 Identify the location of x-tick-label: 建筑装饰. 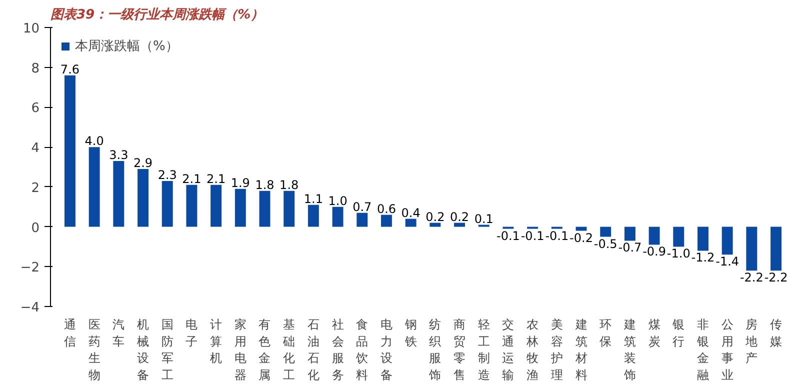
(629, 350).